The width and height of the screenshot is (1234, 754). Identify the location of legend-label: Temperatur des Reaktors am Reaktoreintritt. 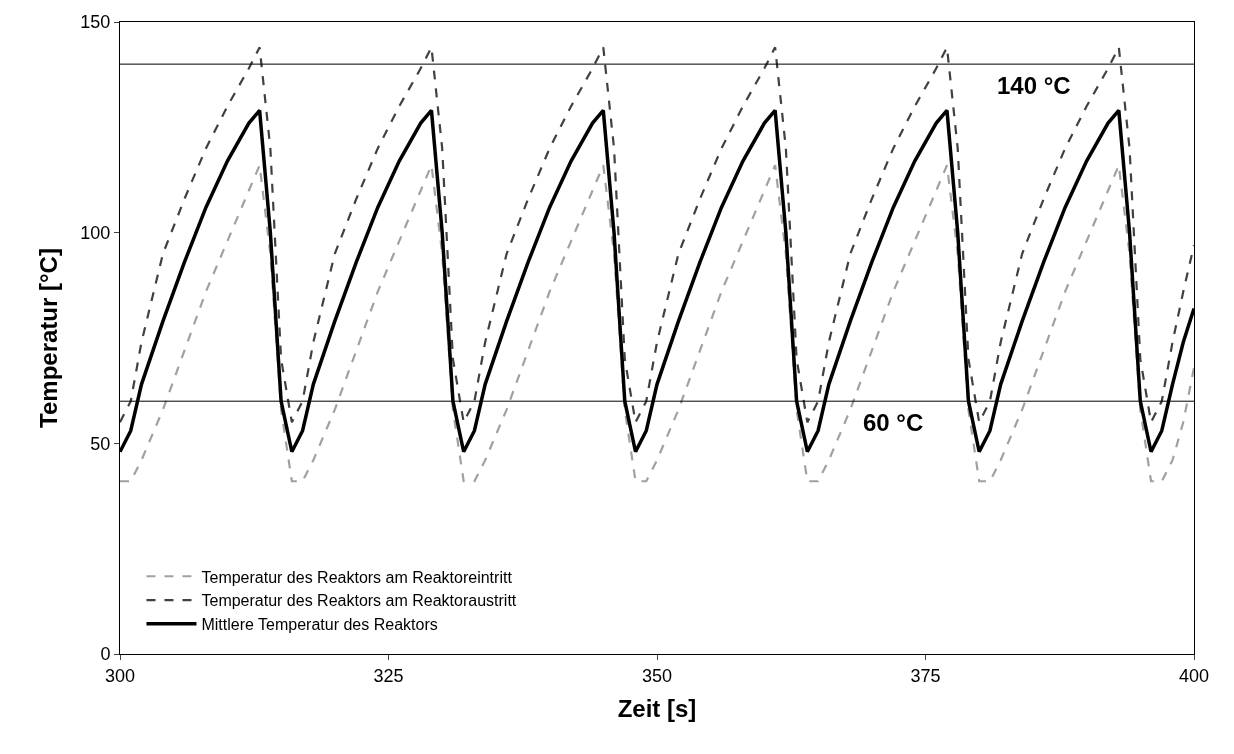
(357, 577).